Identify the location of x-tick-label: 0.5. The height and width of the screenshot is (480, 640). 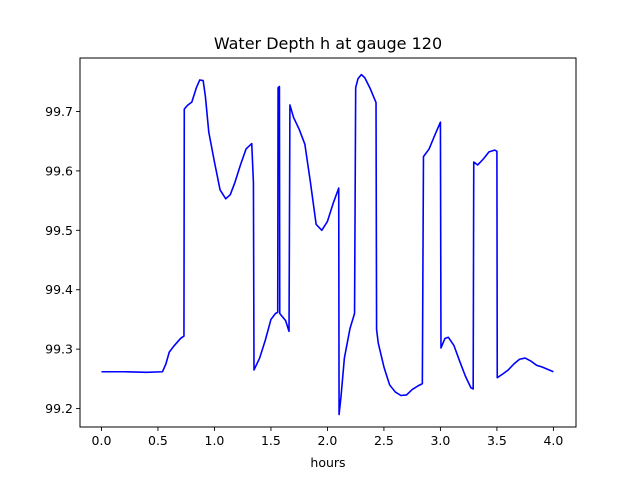
(158, 440).